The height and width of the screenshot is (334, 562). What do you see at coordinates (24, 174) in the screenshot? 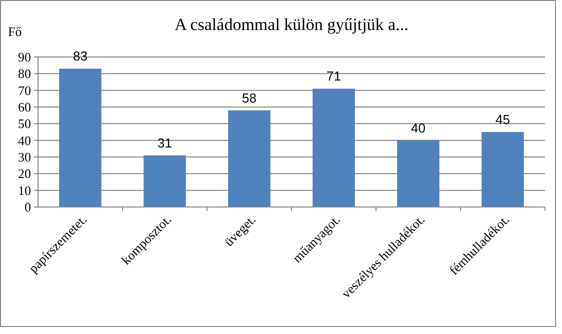
I see `y-tick-label: 20` at bounding box center [24, 174].